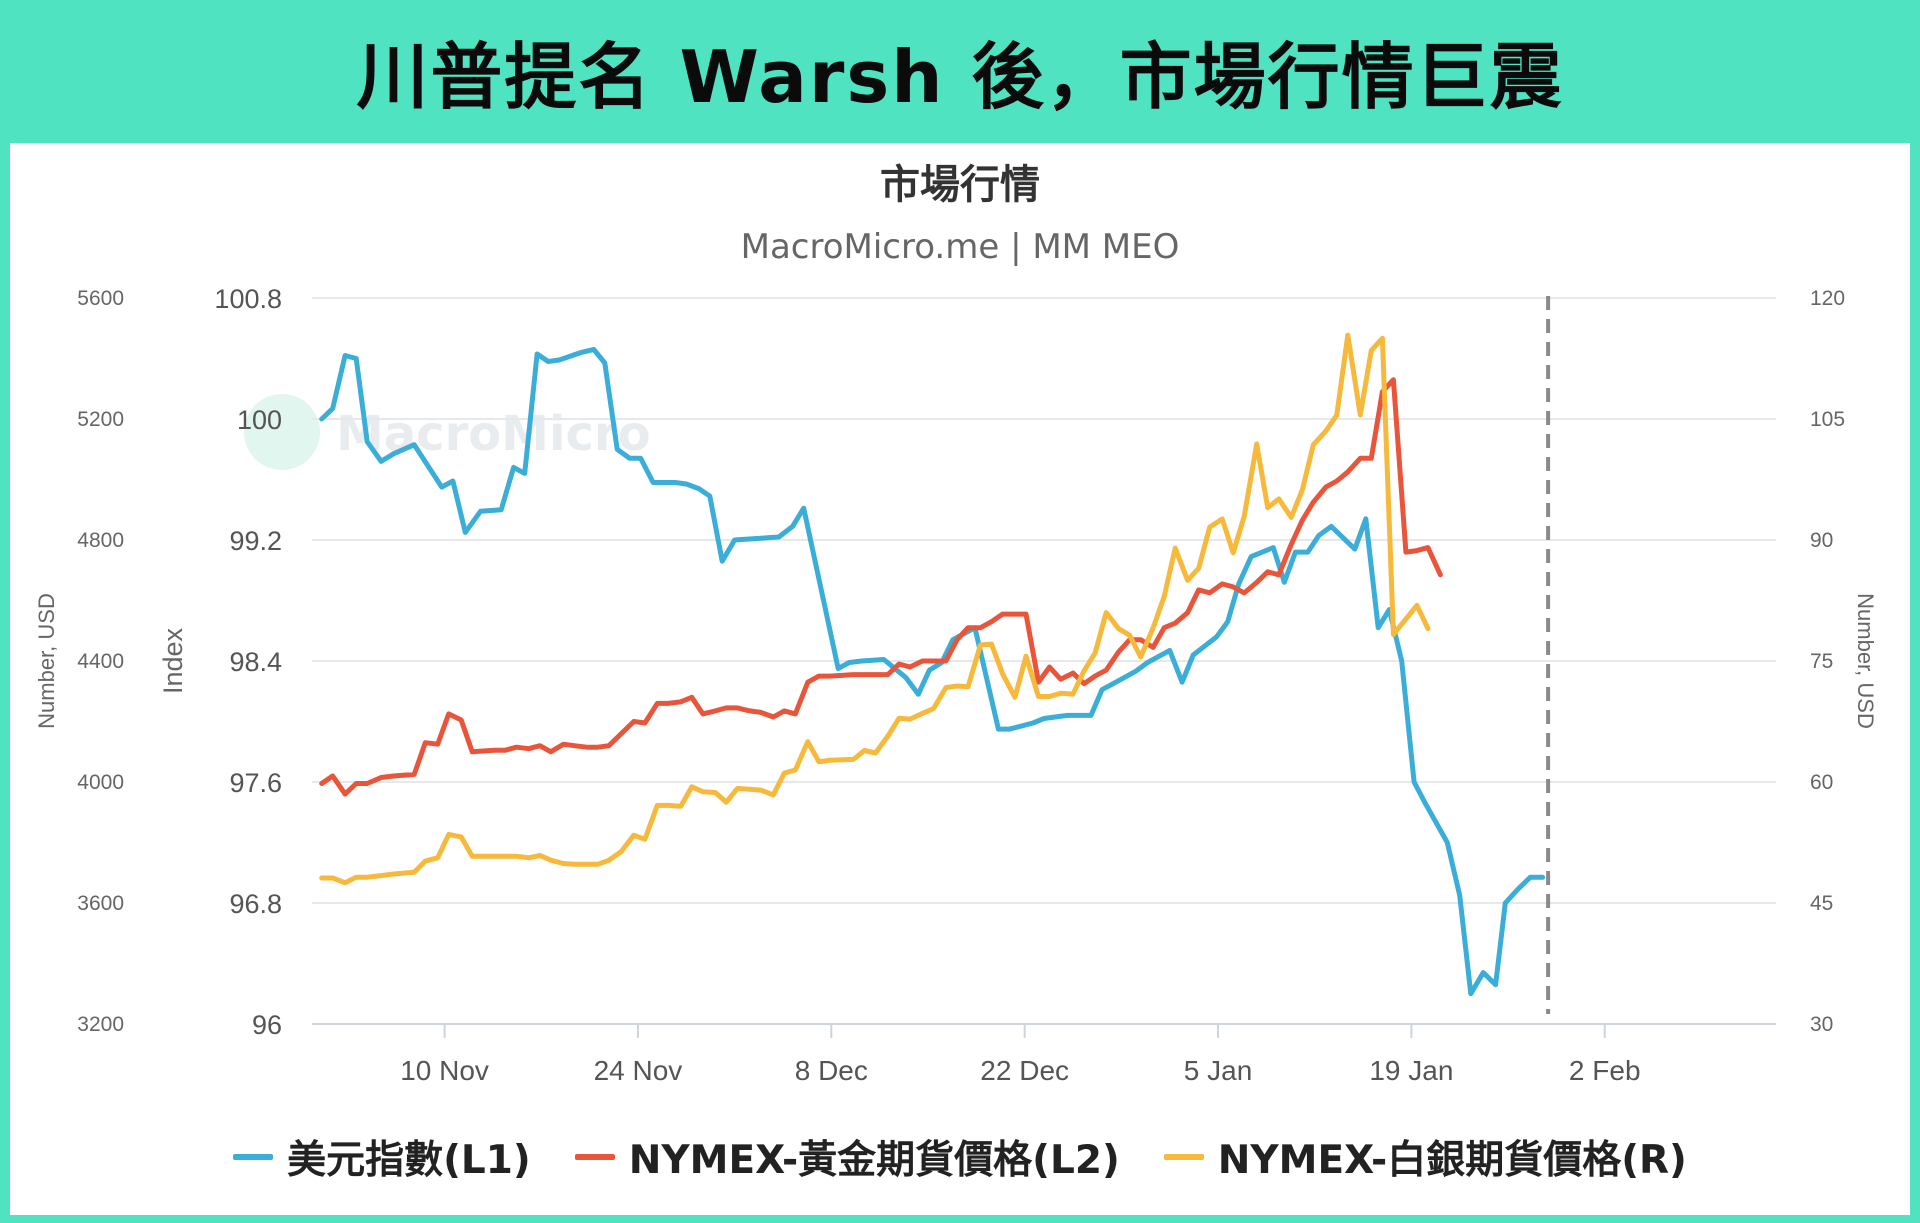 Image resolution: width=1920 pixels, height=1223 pixels. I want to click on left-outer-tick-label: 4800, so click(100, 540).